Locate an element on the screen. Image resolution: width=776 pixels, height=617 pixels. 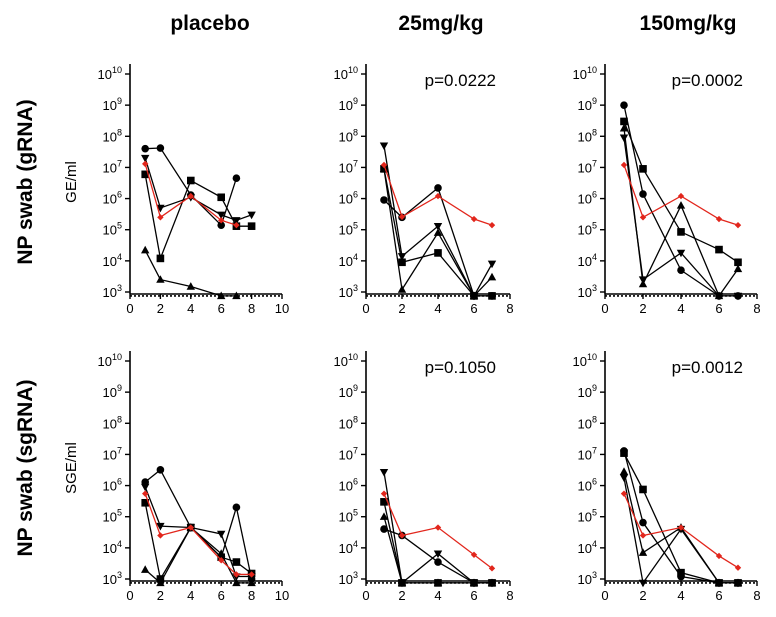
row-title-sgrna: NP swab (sgRNA) is located at coordinates (25, 468).